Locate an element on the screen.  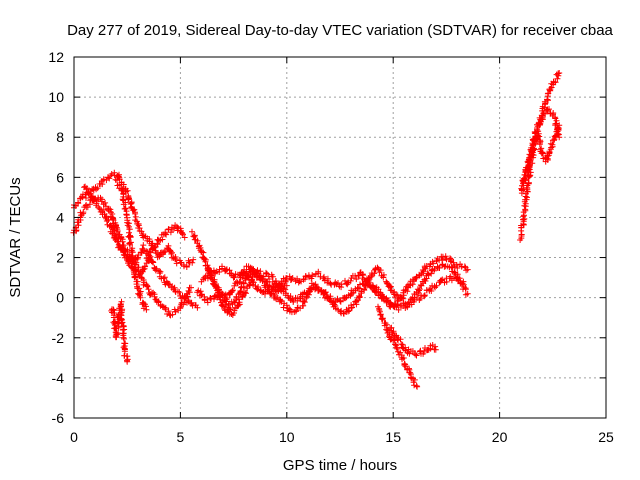
y-tick-label: -6 is located at coordinates (58, 418).